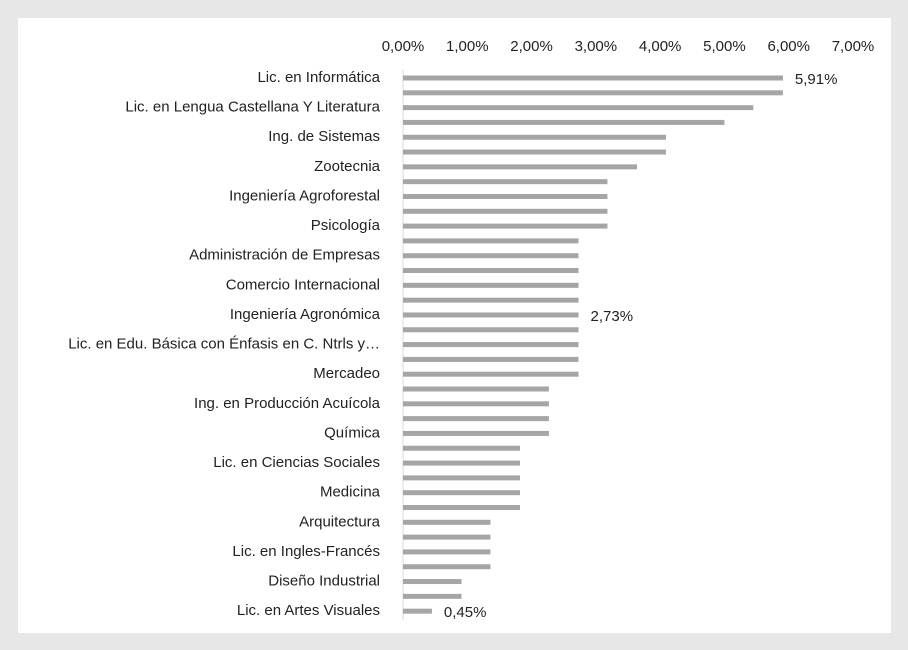 The width and height of the screenshot is (908, 650). Describe the element at coordinates (467, 46) in the screenshot. I see `x-tick-label: 1,00%` at that location.